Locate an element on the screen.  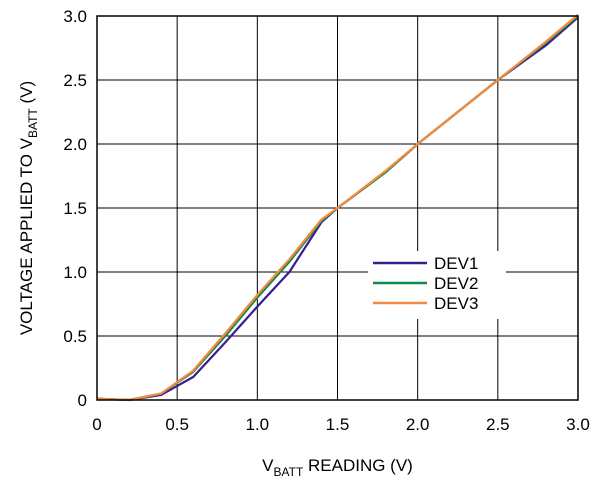
x-tick-label: 2.0 is located at coordinates (418, 424).